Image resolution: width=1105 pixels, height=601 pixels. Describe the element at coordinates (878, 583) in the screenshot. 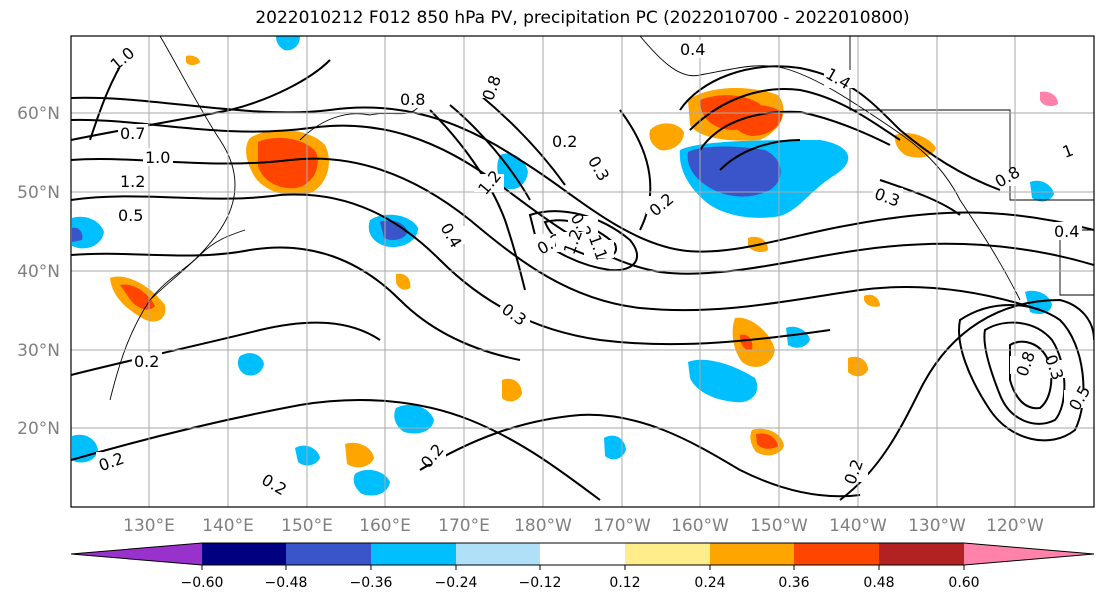

I see `colorbar-label: 0.48` at that location.